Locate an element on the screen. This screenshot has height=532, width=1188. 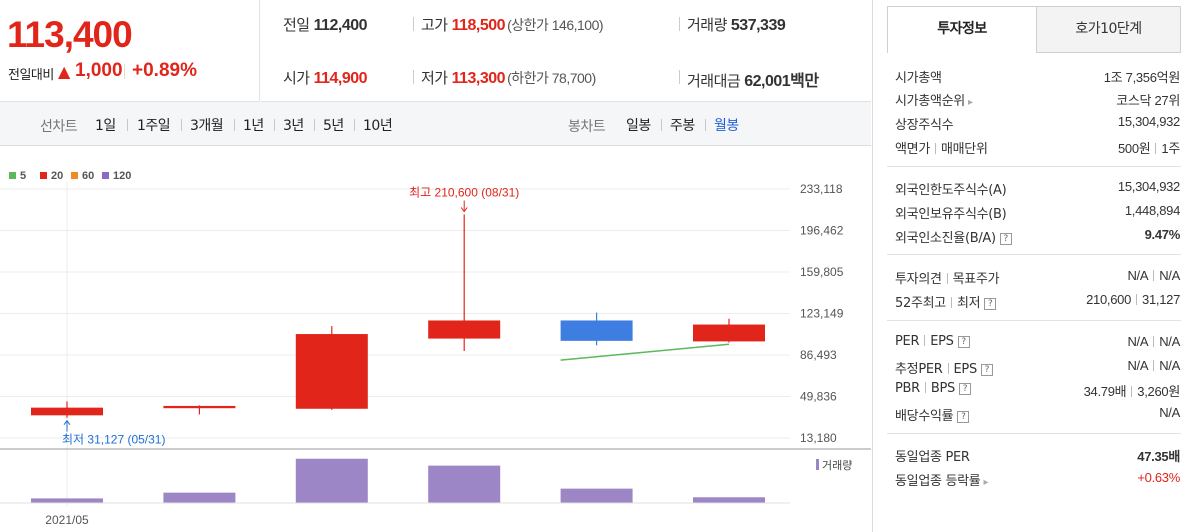
up-arrow-icon: ▲ is located at coordinates (64, 71).